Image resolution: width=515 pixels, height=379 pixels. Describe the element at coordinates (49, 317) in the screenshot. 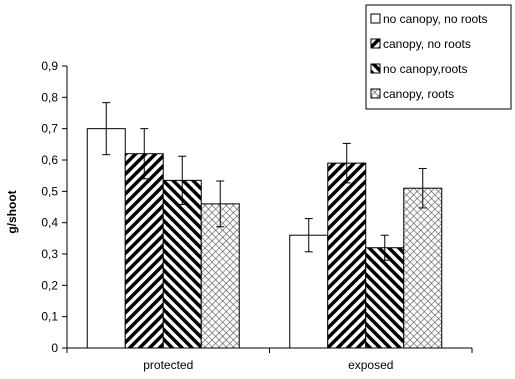

I see `y-tick-label: 0,1` at that location.